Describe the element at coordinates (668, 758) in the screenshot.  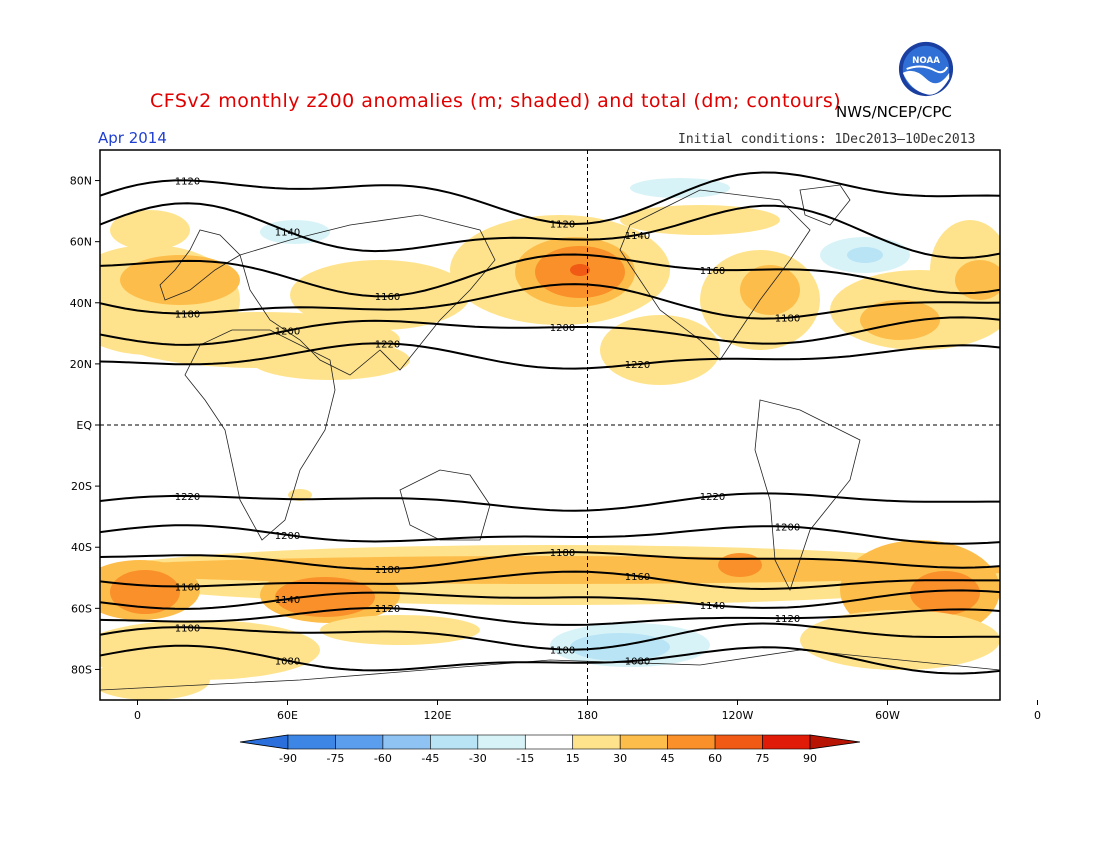
I see `colorbar-tick-label: 45` at that location.